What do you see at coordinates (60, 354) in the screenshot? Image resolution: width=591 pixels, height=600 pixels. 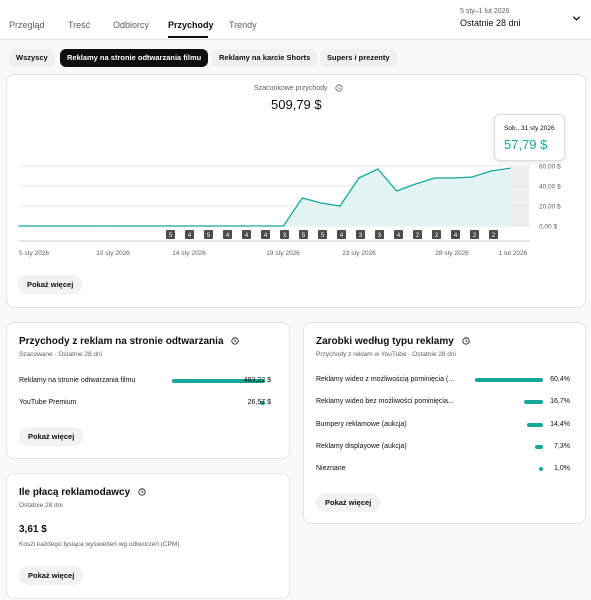 I see `watch-page-card-subtitle: Szacowane · Ostatnie 28 dni` at bounding box center [60, 354].